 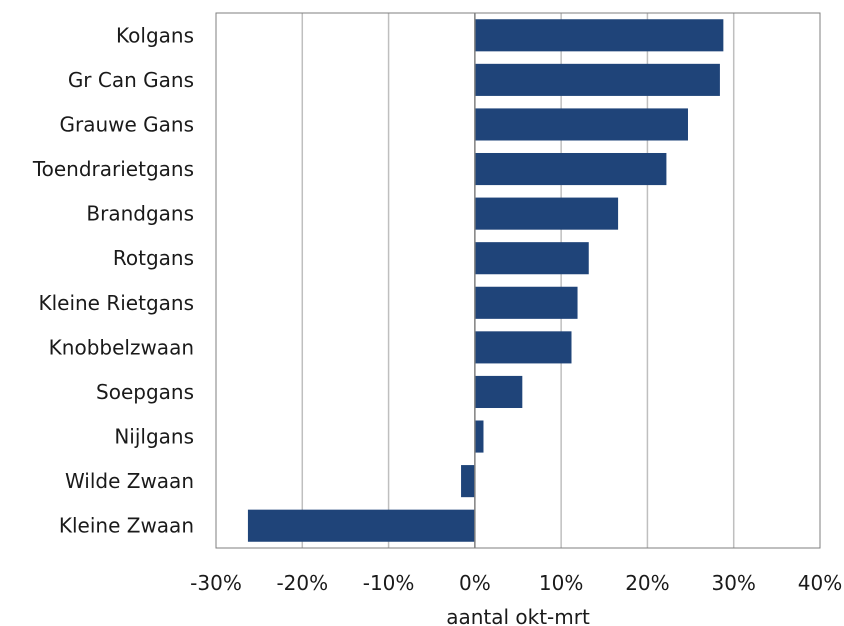 I want to click on category-label: Wilde Zwaan, so click(x=129, y=481).